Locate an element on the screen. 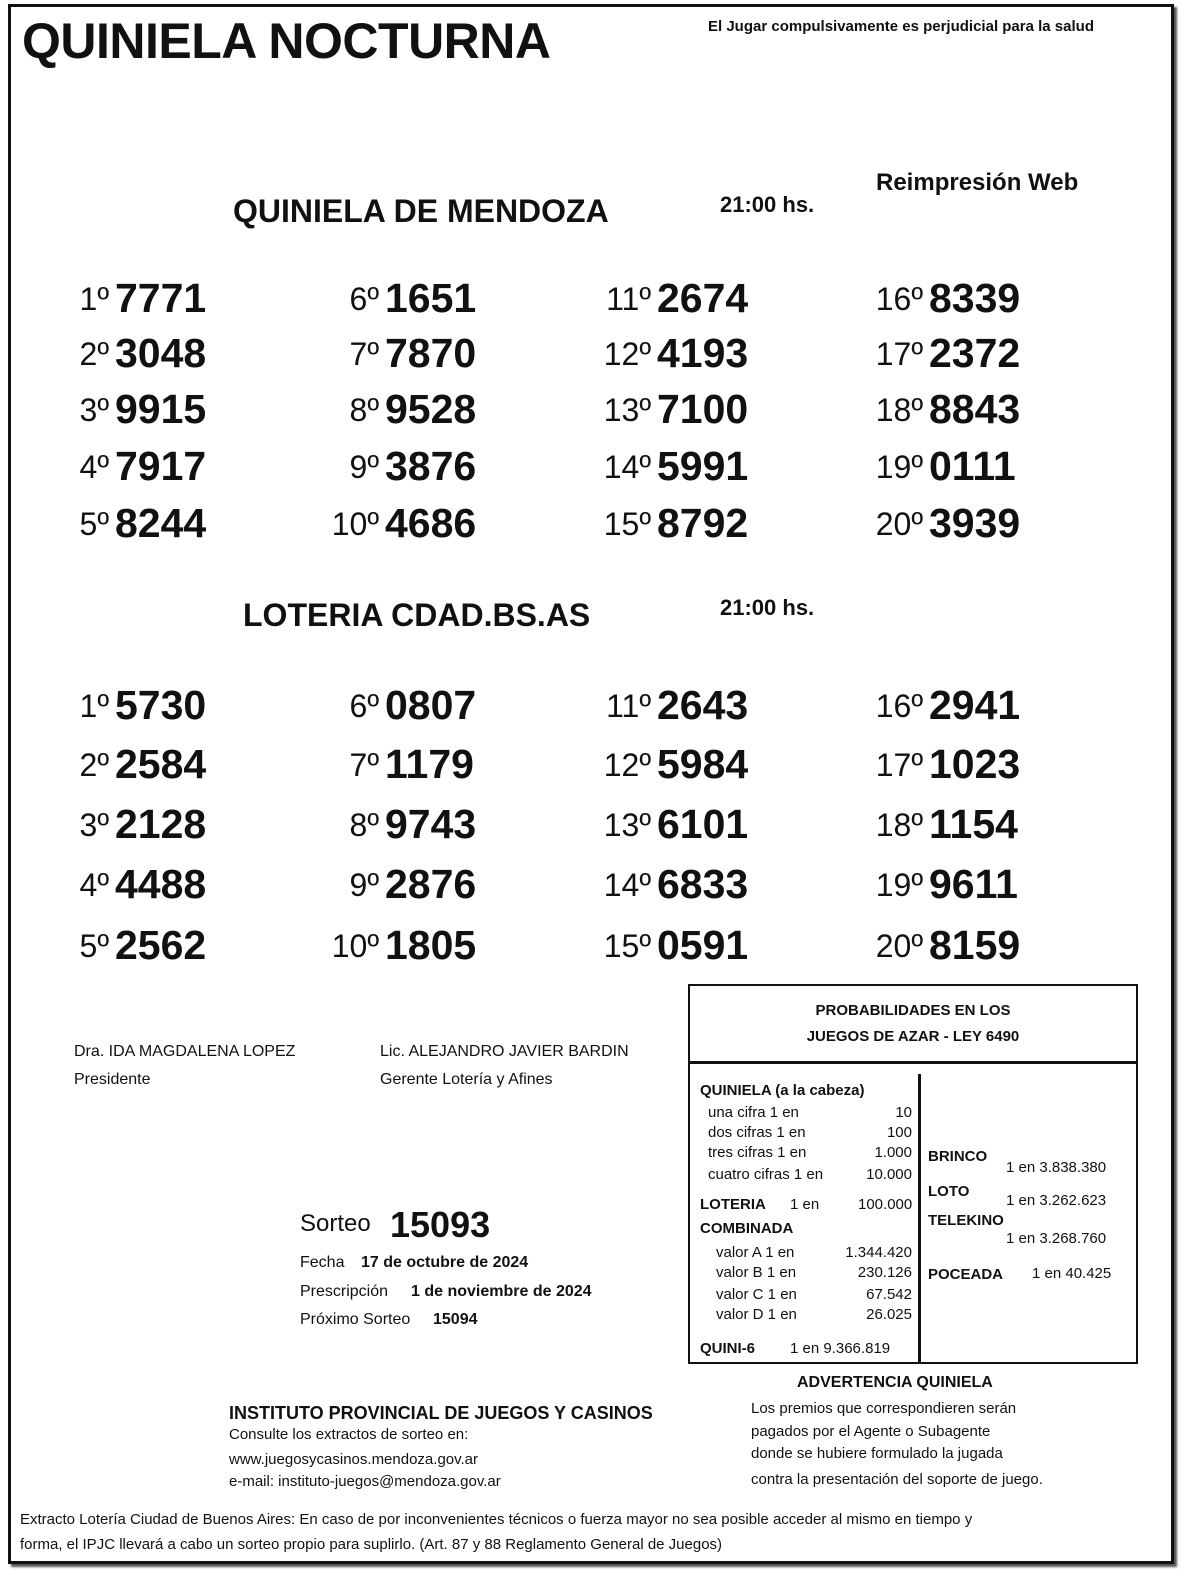  result-number: 2128 is located at coordinates (161, 824).